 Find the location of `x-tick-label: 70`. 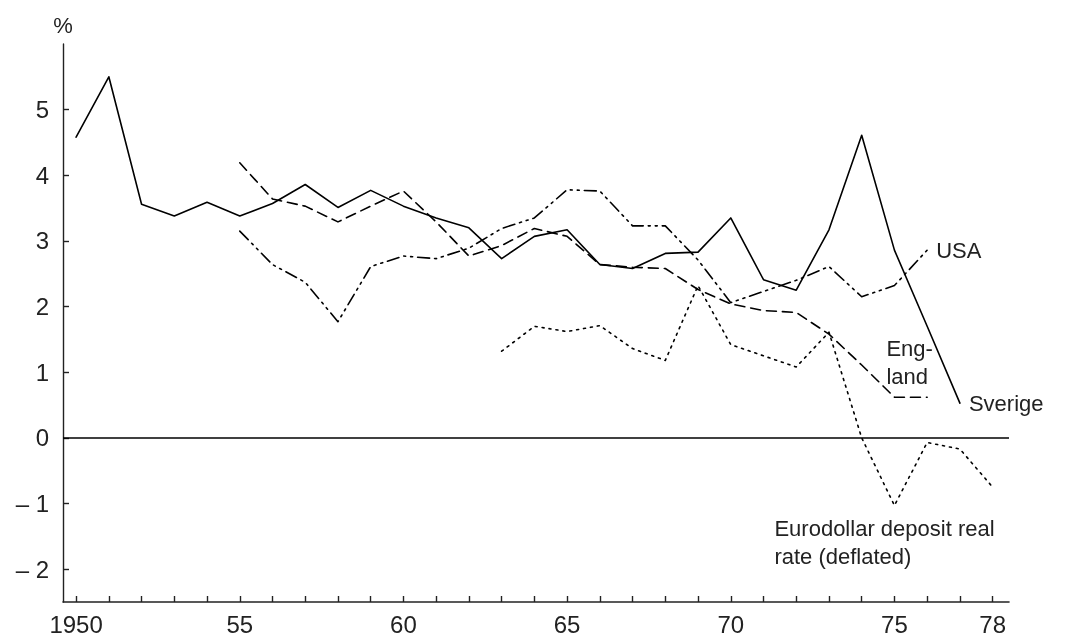

x-tick-label: 70 is located at coordinates (731, 624).